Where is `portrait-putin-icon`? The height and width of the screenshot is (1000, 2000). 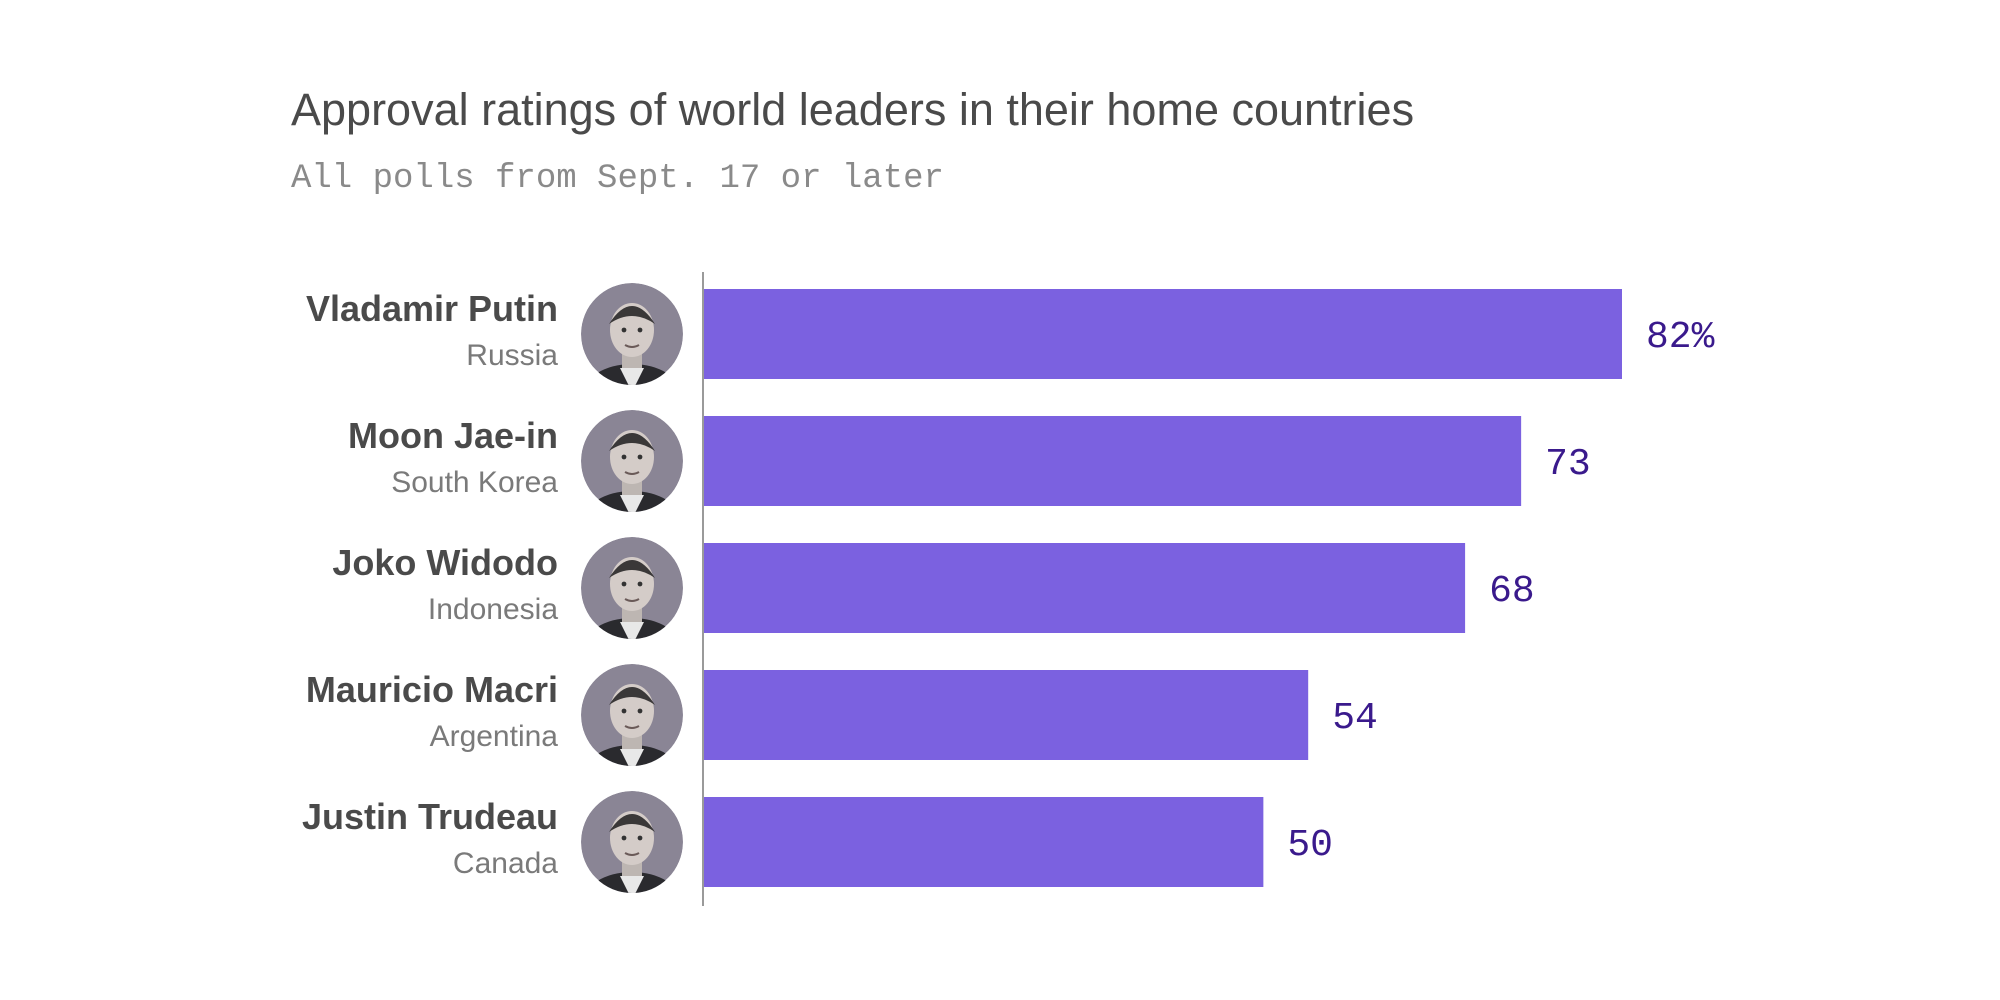
portrait-putin-icon is located at coordinates (632, 334).